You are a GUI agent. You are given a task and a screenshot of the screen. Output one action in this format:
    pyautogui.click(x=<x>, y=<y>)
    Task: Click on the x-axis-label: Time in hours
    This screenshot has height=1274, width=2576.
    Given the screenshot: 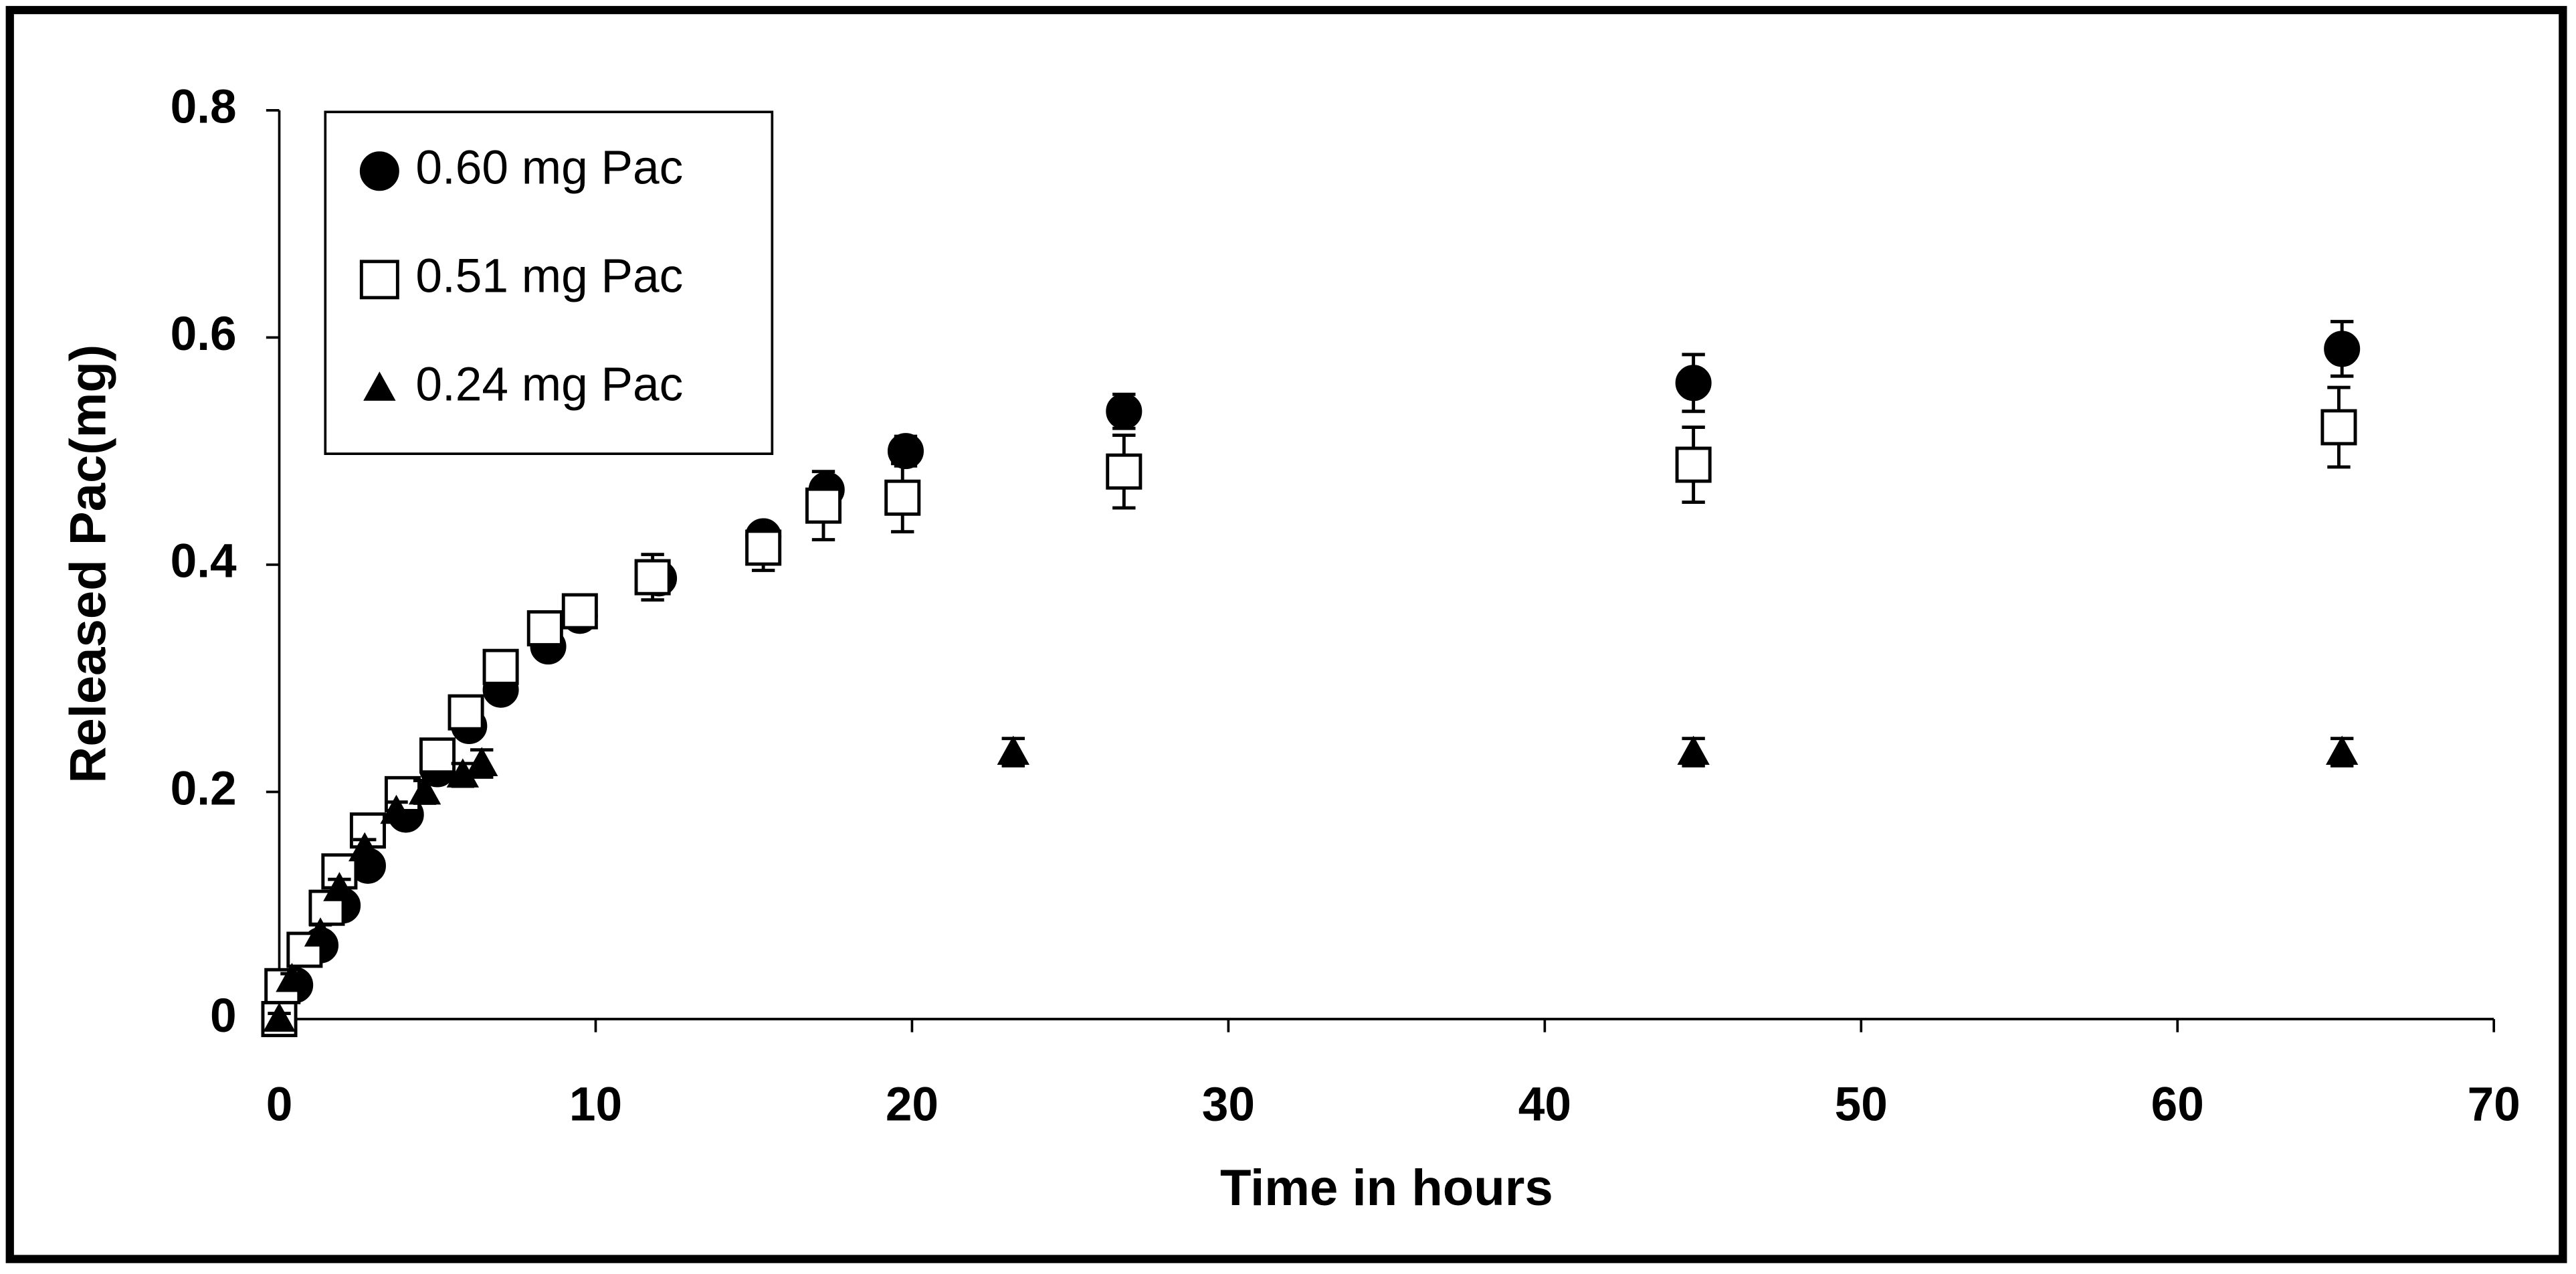 What is the action you would take?
    pyautogui.click(x=1386, y=1188)
    